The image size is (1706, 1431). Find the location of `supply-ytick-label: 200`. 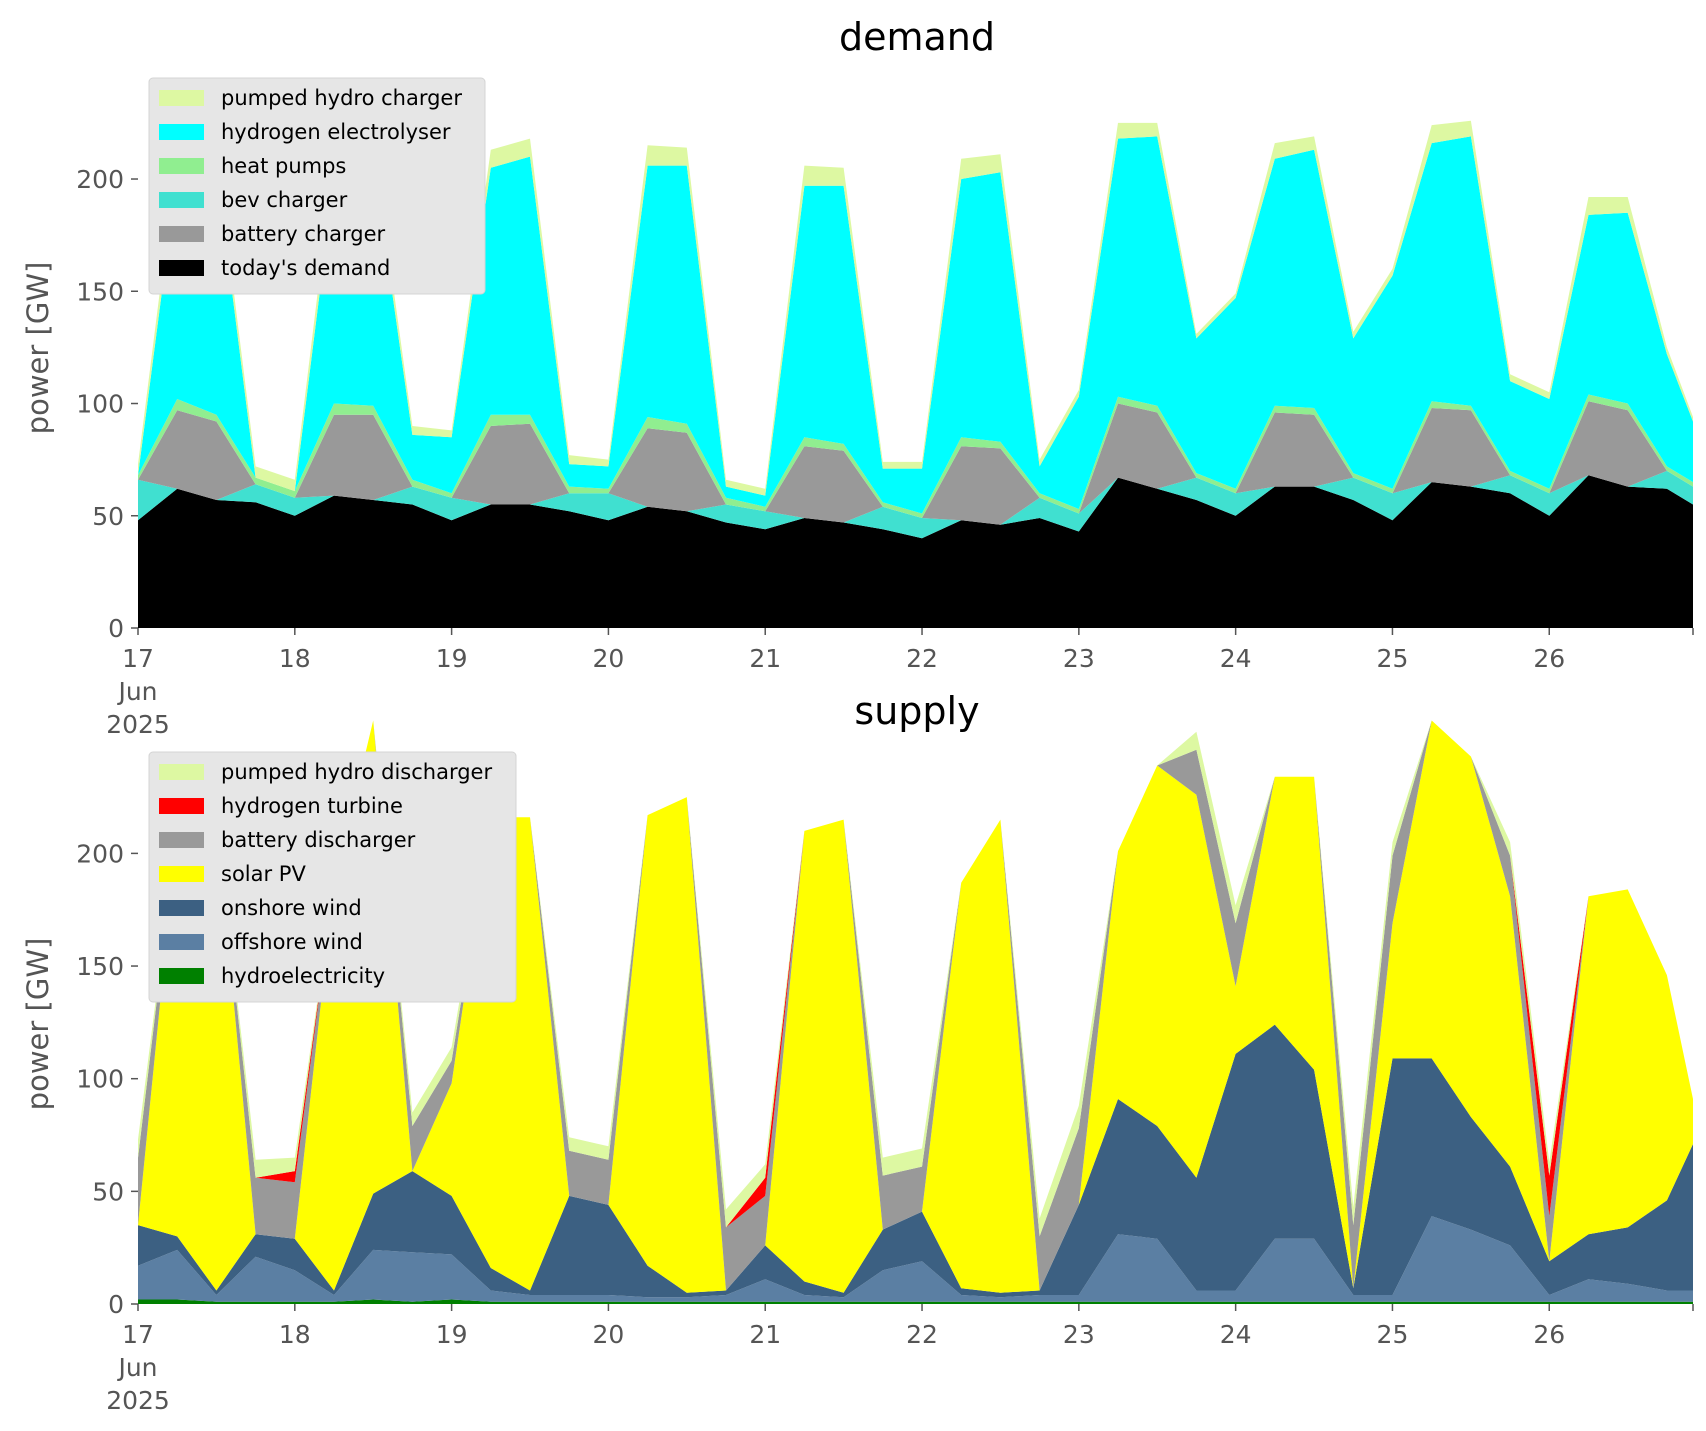

supply-ytick-label: 200 is located at coordinates (100, 853).